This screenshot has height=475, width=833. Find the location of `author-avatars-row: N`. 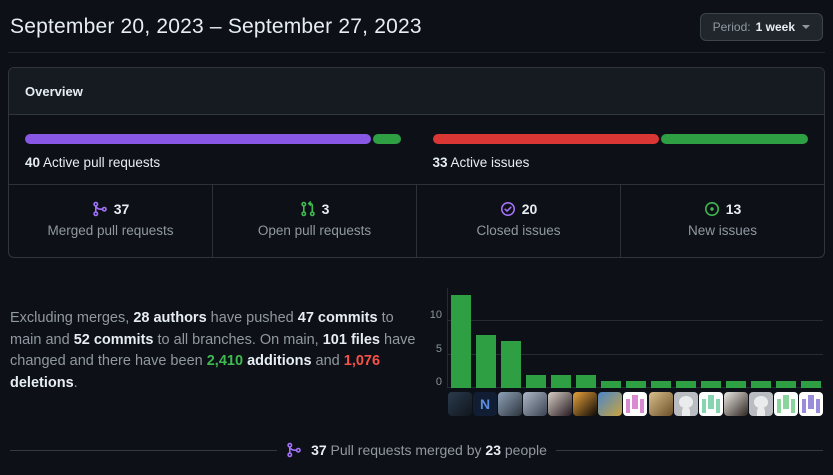

author-avatars-row: N is located at coordinates (635, 404).